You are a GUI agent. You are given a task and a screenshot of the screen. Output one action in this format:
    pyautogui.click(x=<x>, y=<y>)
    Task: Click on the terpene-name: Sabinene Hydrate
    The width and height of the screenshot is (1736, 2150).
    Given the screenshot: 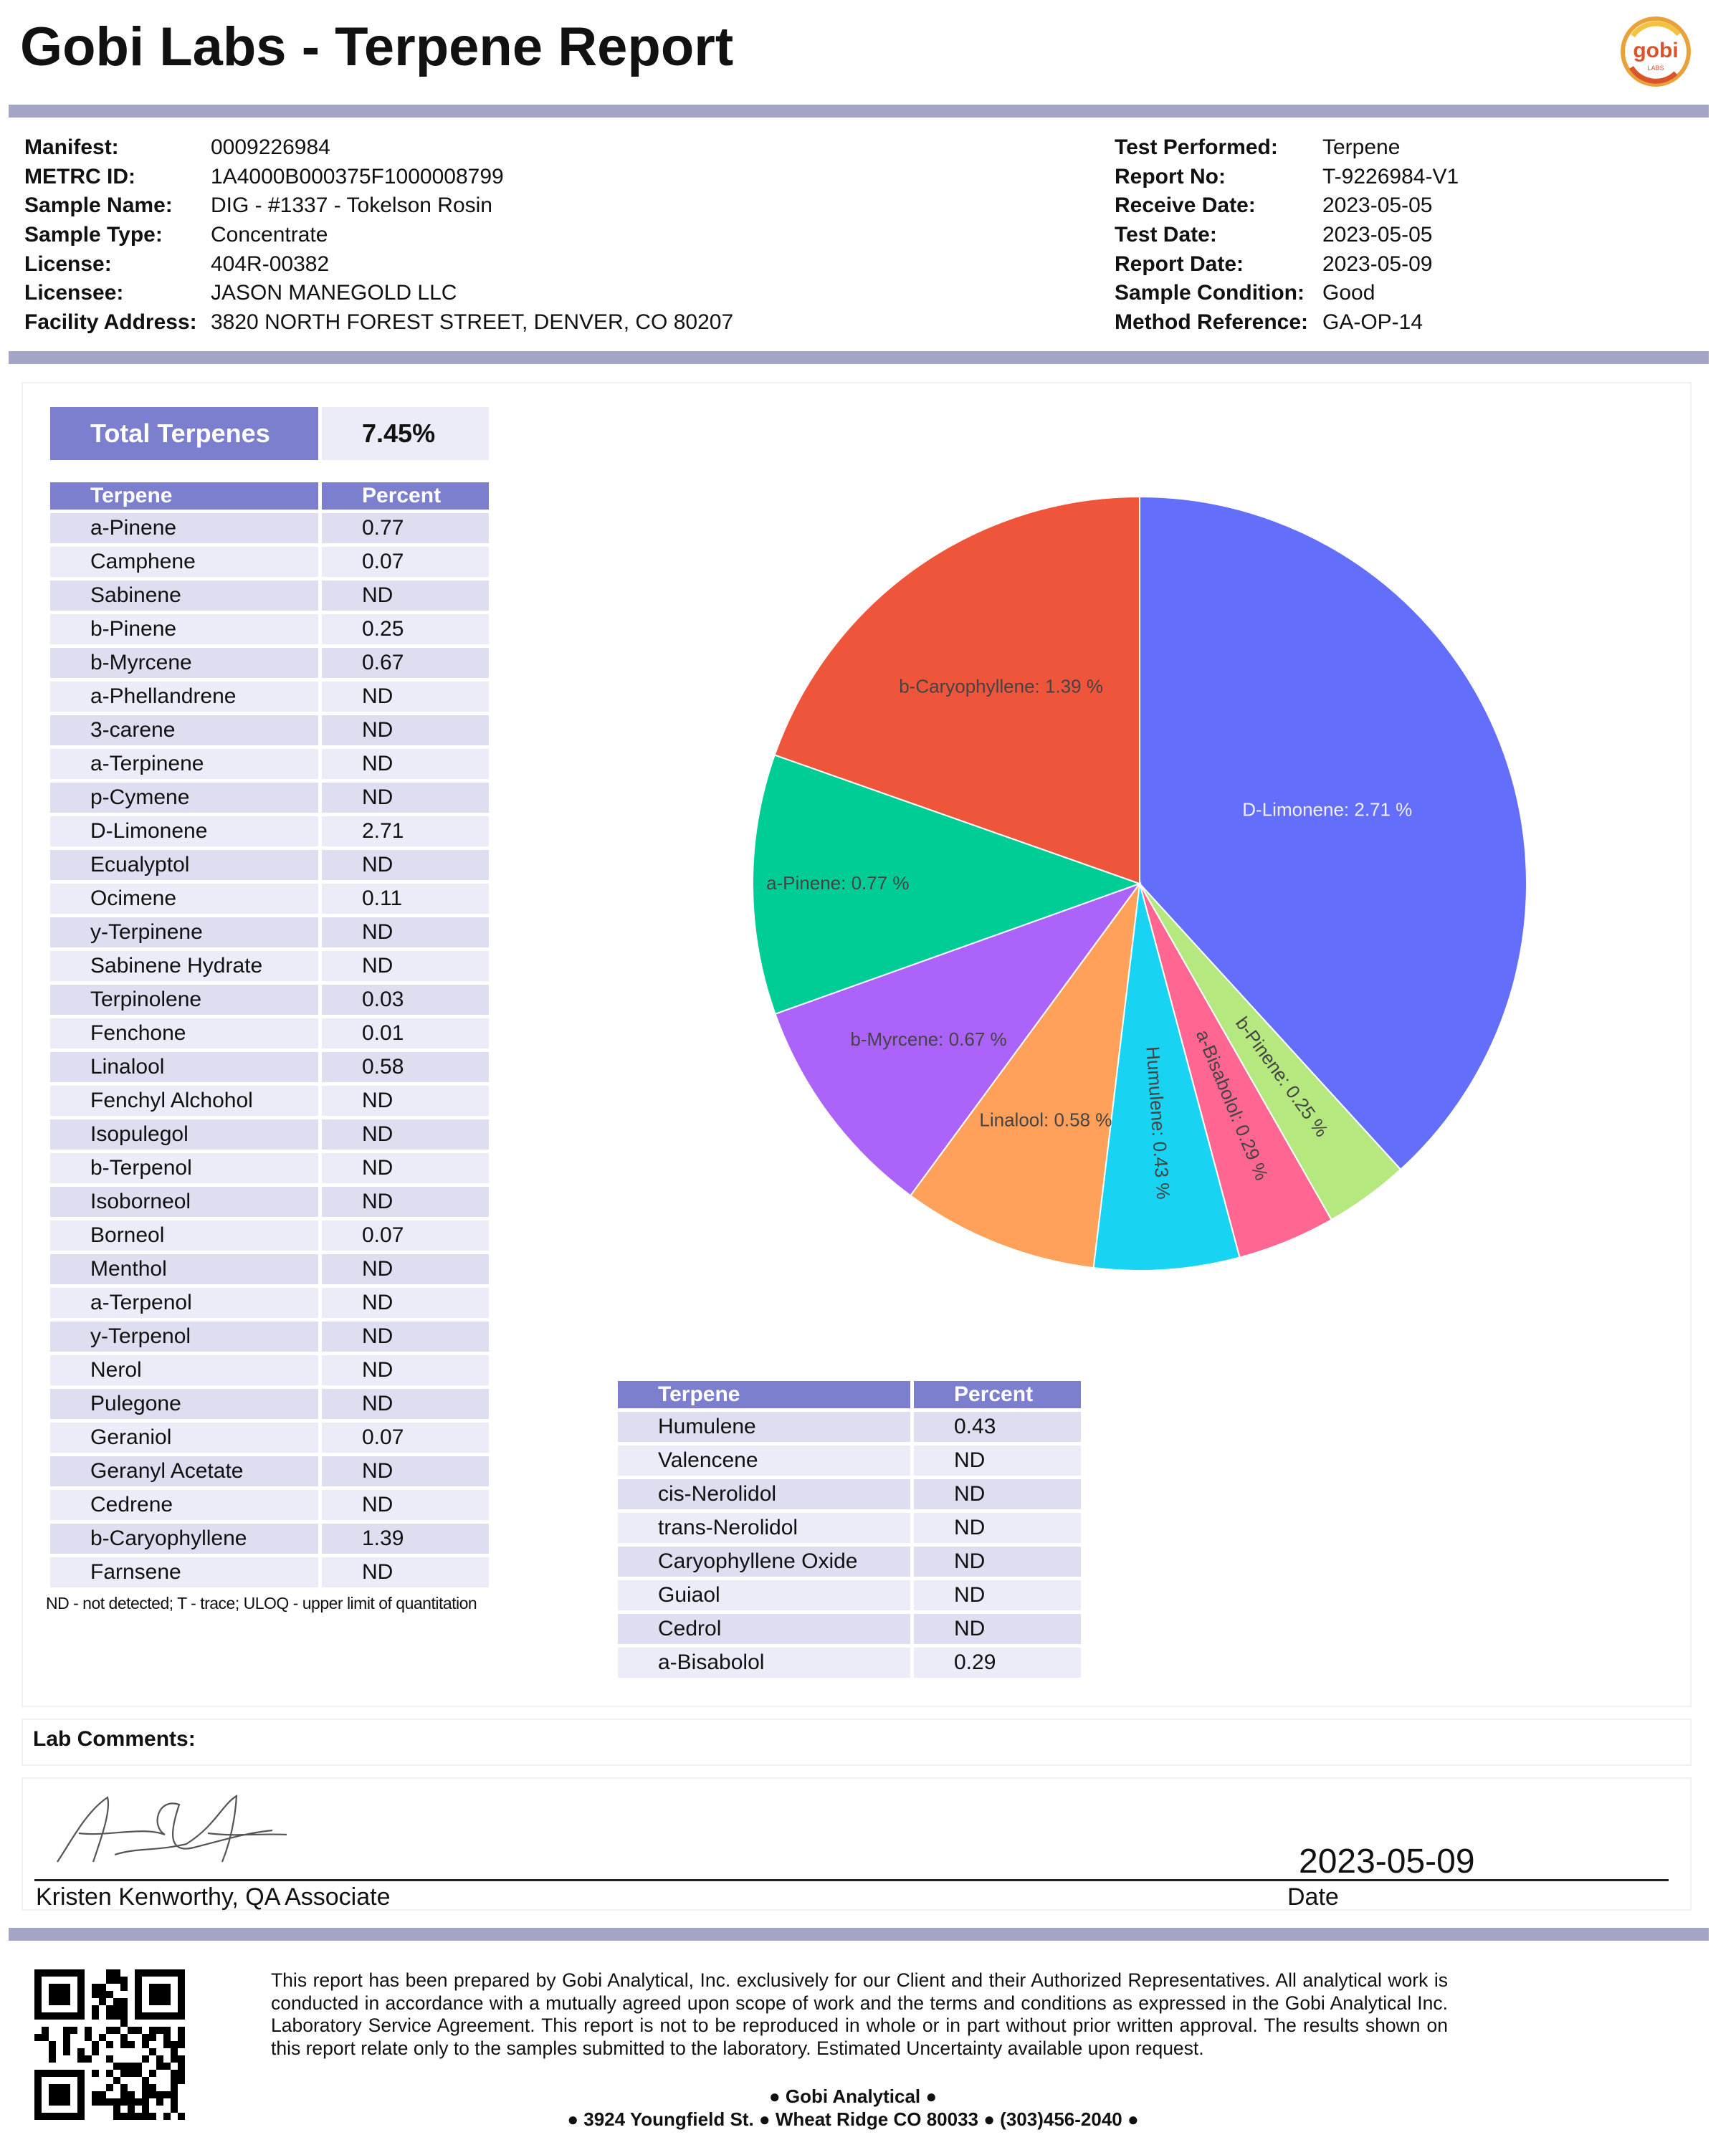 What is the action you would take?
    pyautogui.click(x=186, y=966)
    